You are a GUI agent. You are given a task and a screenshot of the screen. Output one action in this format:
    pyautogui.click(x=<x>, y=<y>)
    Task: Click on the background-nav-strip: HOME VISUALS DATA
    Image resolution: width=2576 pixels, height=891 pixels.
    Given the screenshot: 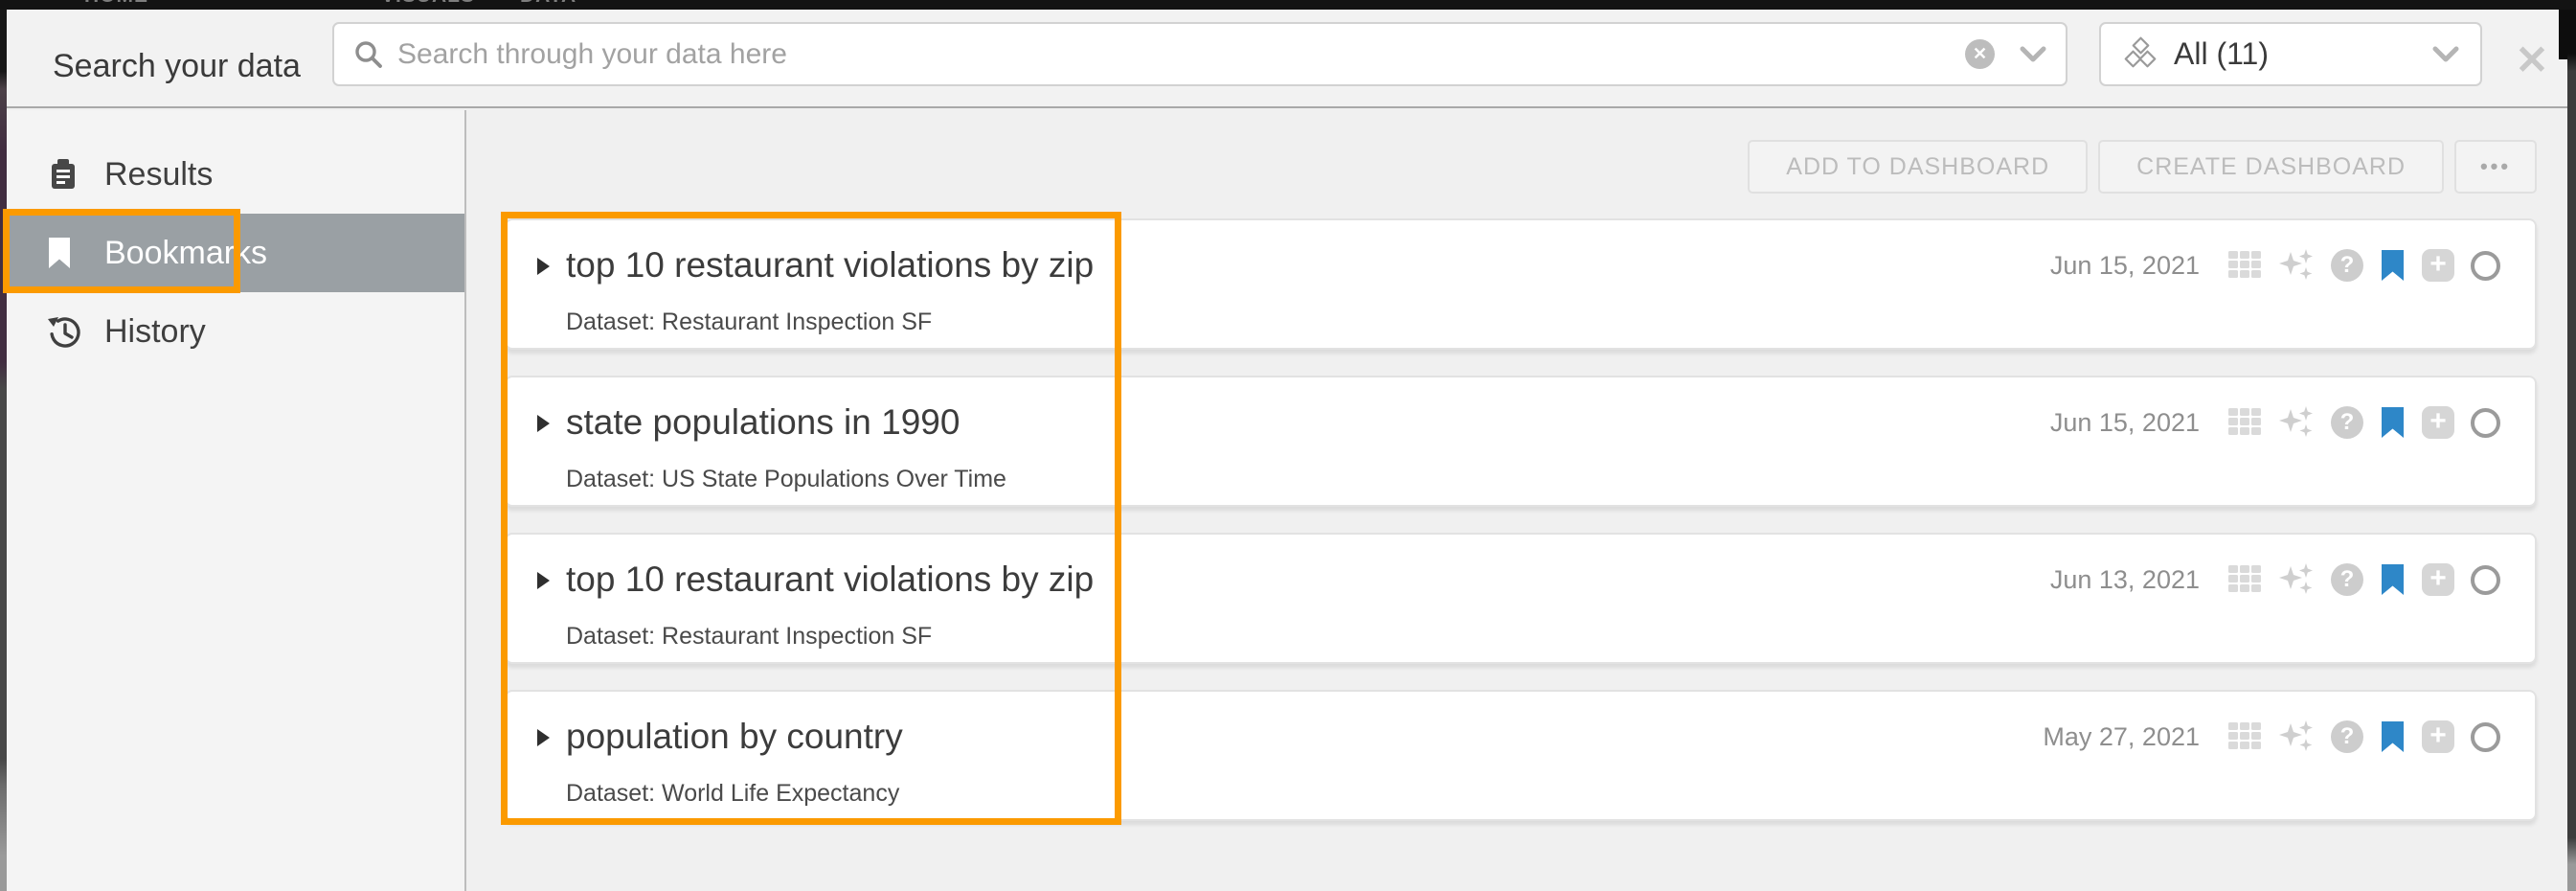 What is the action you would take?
    pyautogui.click(x=1288, y=5)
    